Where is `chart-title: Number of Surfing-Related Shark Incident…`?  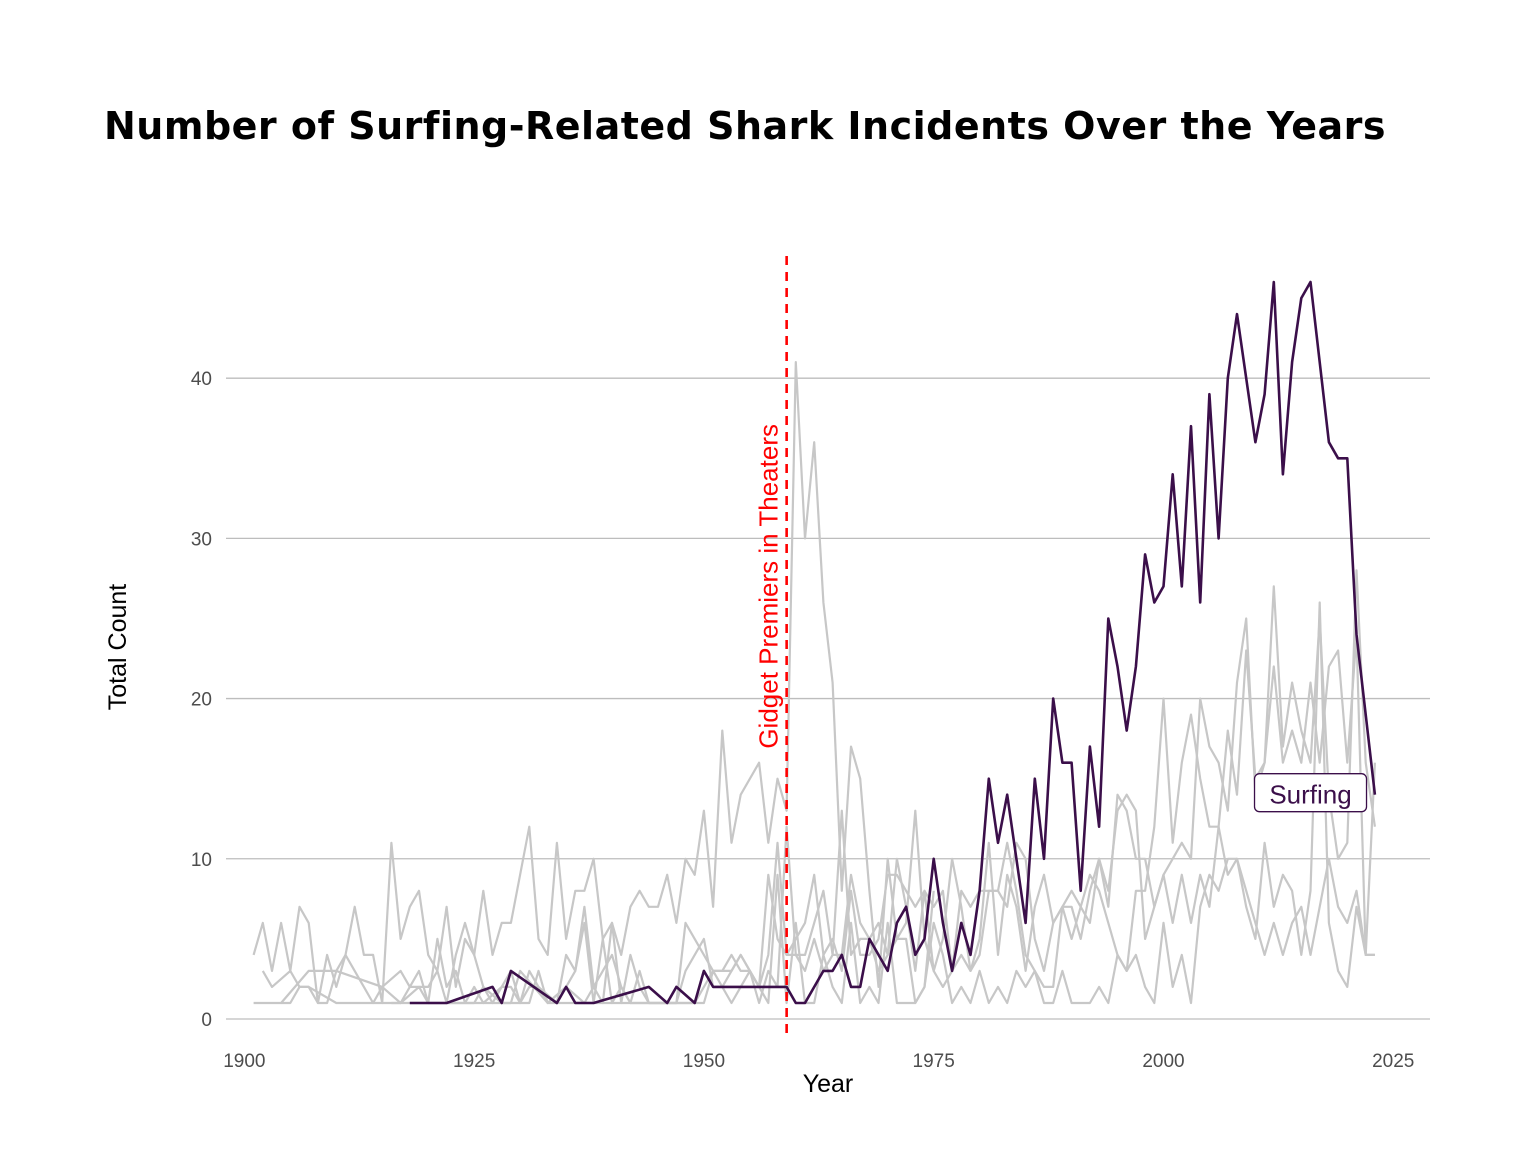 chart-title: Number of Surfing-Related Shark Incident… is located at coordinates (745, 126).